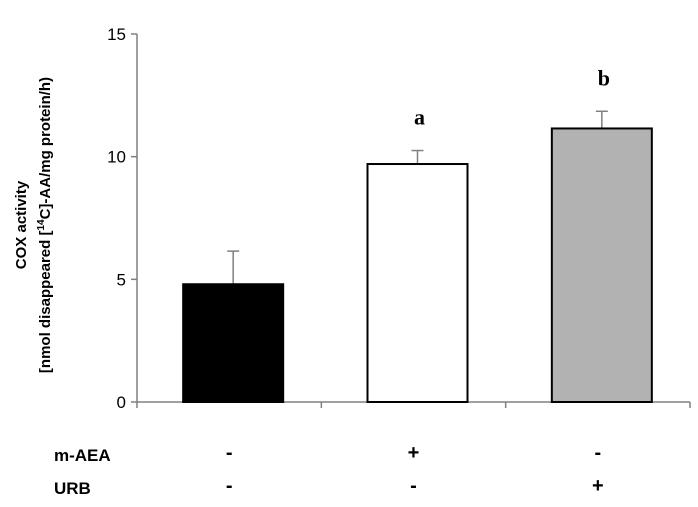 This screenshot has height=507, width=698. What do you see at coordinates (116, 34) in the screenshot?
I see `y-tick-label: 15` at bounding box center [116, 34].